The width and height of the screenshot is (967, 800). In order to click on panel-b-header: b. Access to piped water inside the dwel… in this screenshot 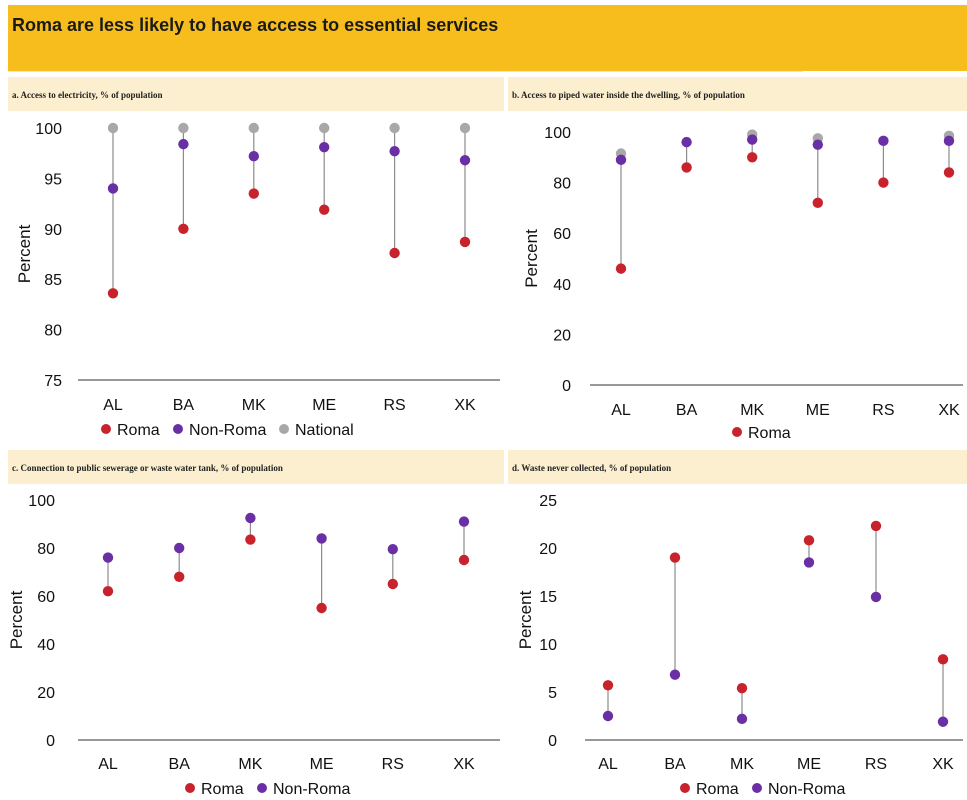, I will do `click(737, 94)`.